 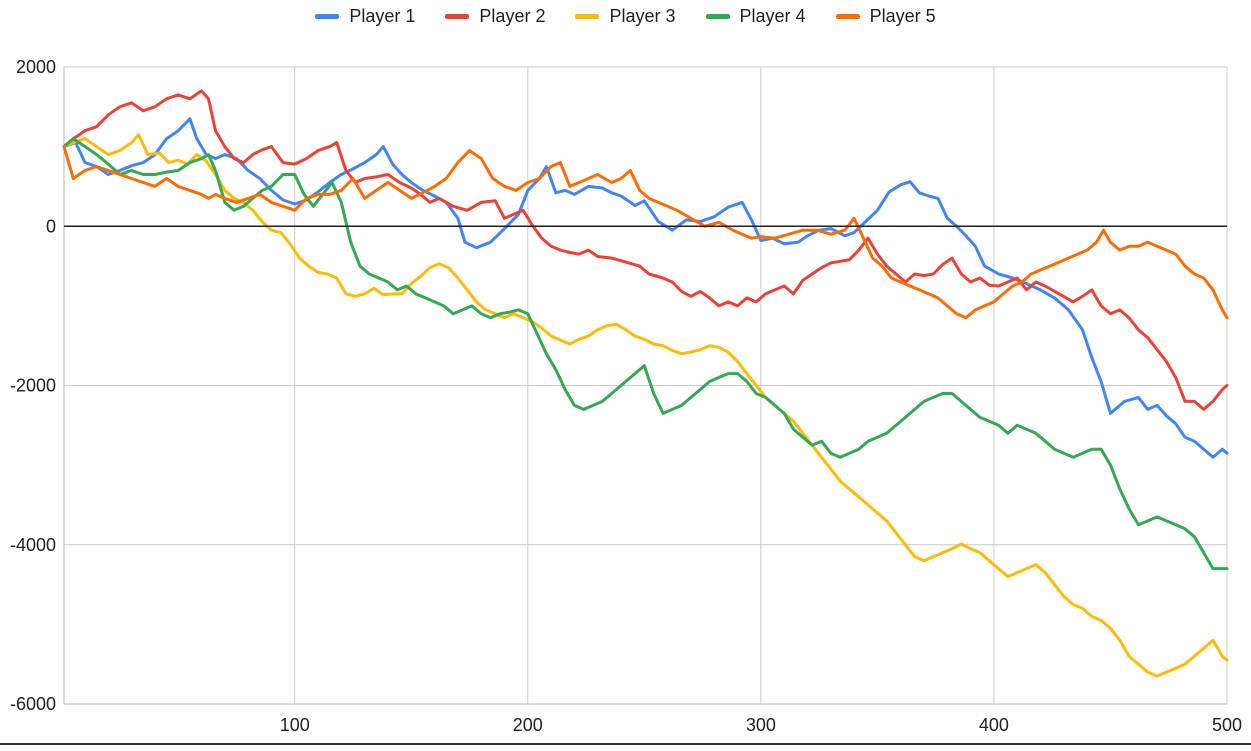 What do you see at coordinates (902, 16) in the screenshot?
I see `legend-label: Player 5` at bounding box center [902, 16].